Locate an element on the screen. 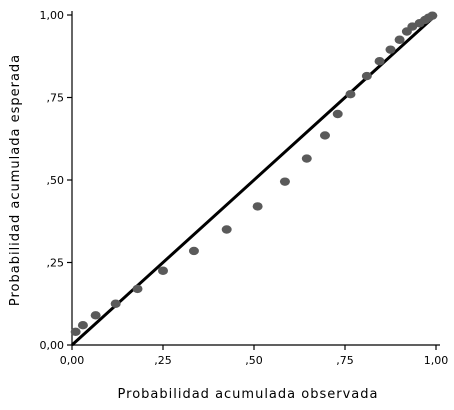  y-tick-label: ,25 is located at coordinates (56, 263).